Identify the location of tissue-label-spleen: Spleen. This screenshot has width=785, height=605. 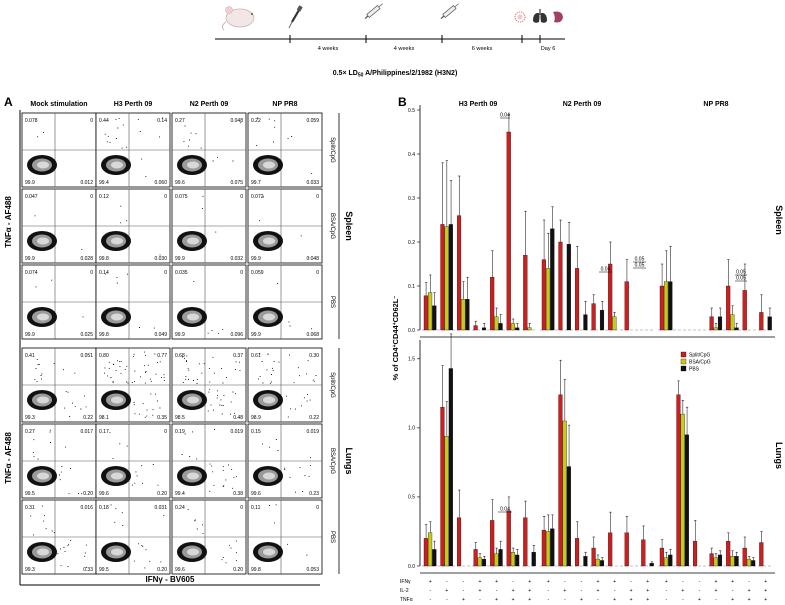
(349, 226).